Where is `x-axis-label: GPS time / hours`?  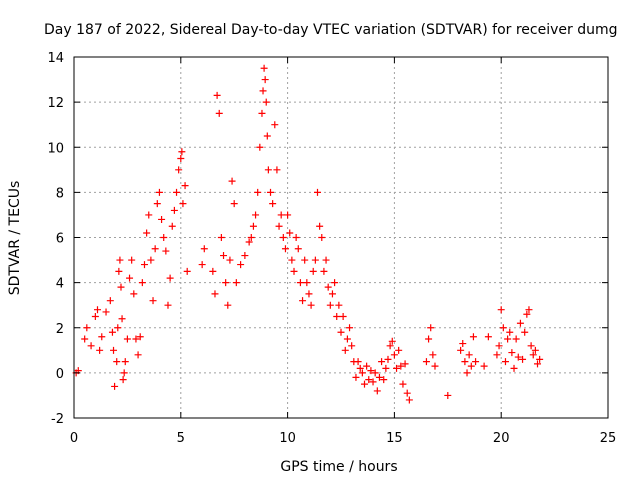 x-axis-label: GPS time / hours is located at coordinates (338, 467).